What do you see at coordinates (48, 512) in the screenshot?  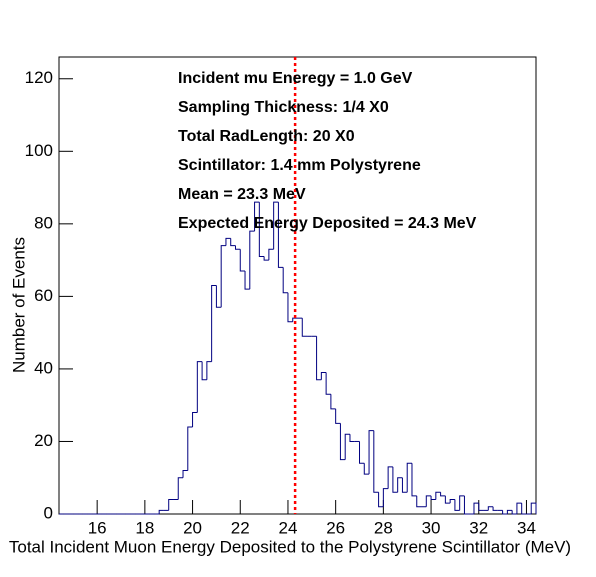 I see `y-tick-label: 0` at bounding box center [48, 512].